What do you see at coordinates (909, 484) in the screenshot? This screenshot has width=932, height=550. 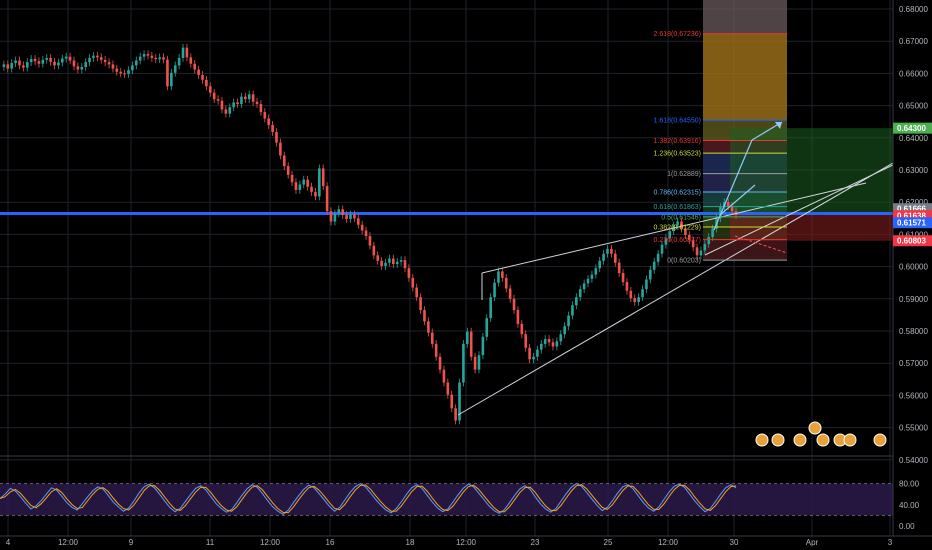 I see `rsi-tick-label: 80.00` at bounding box center [909, 484].